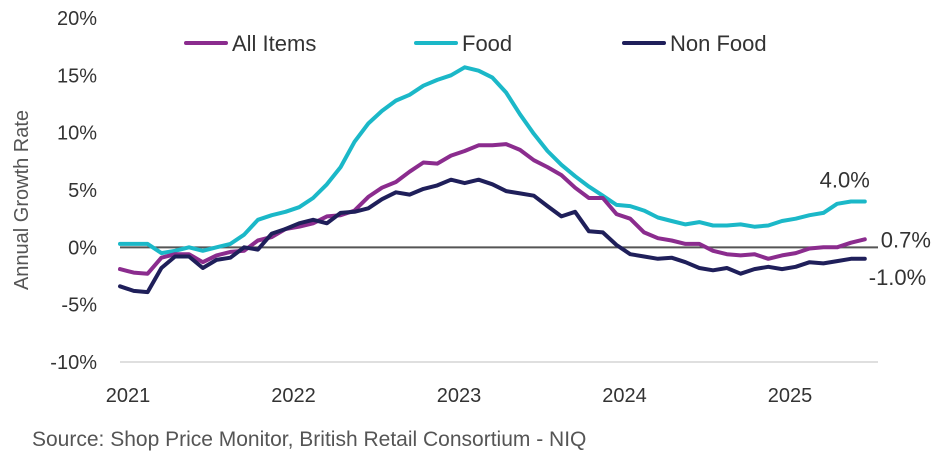 The height and width of the screenshot is (470, 940). I want to click on end-label: 4.0%, so click(845, 179).